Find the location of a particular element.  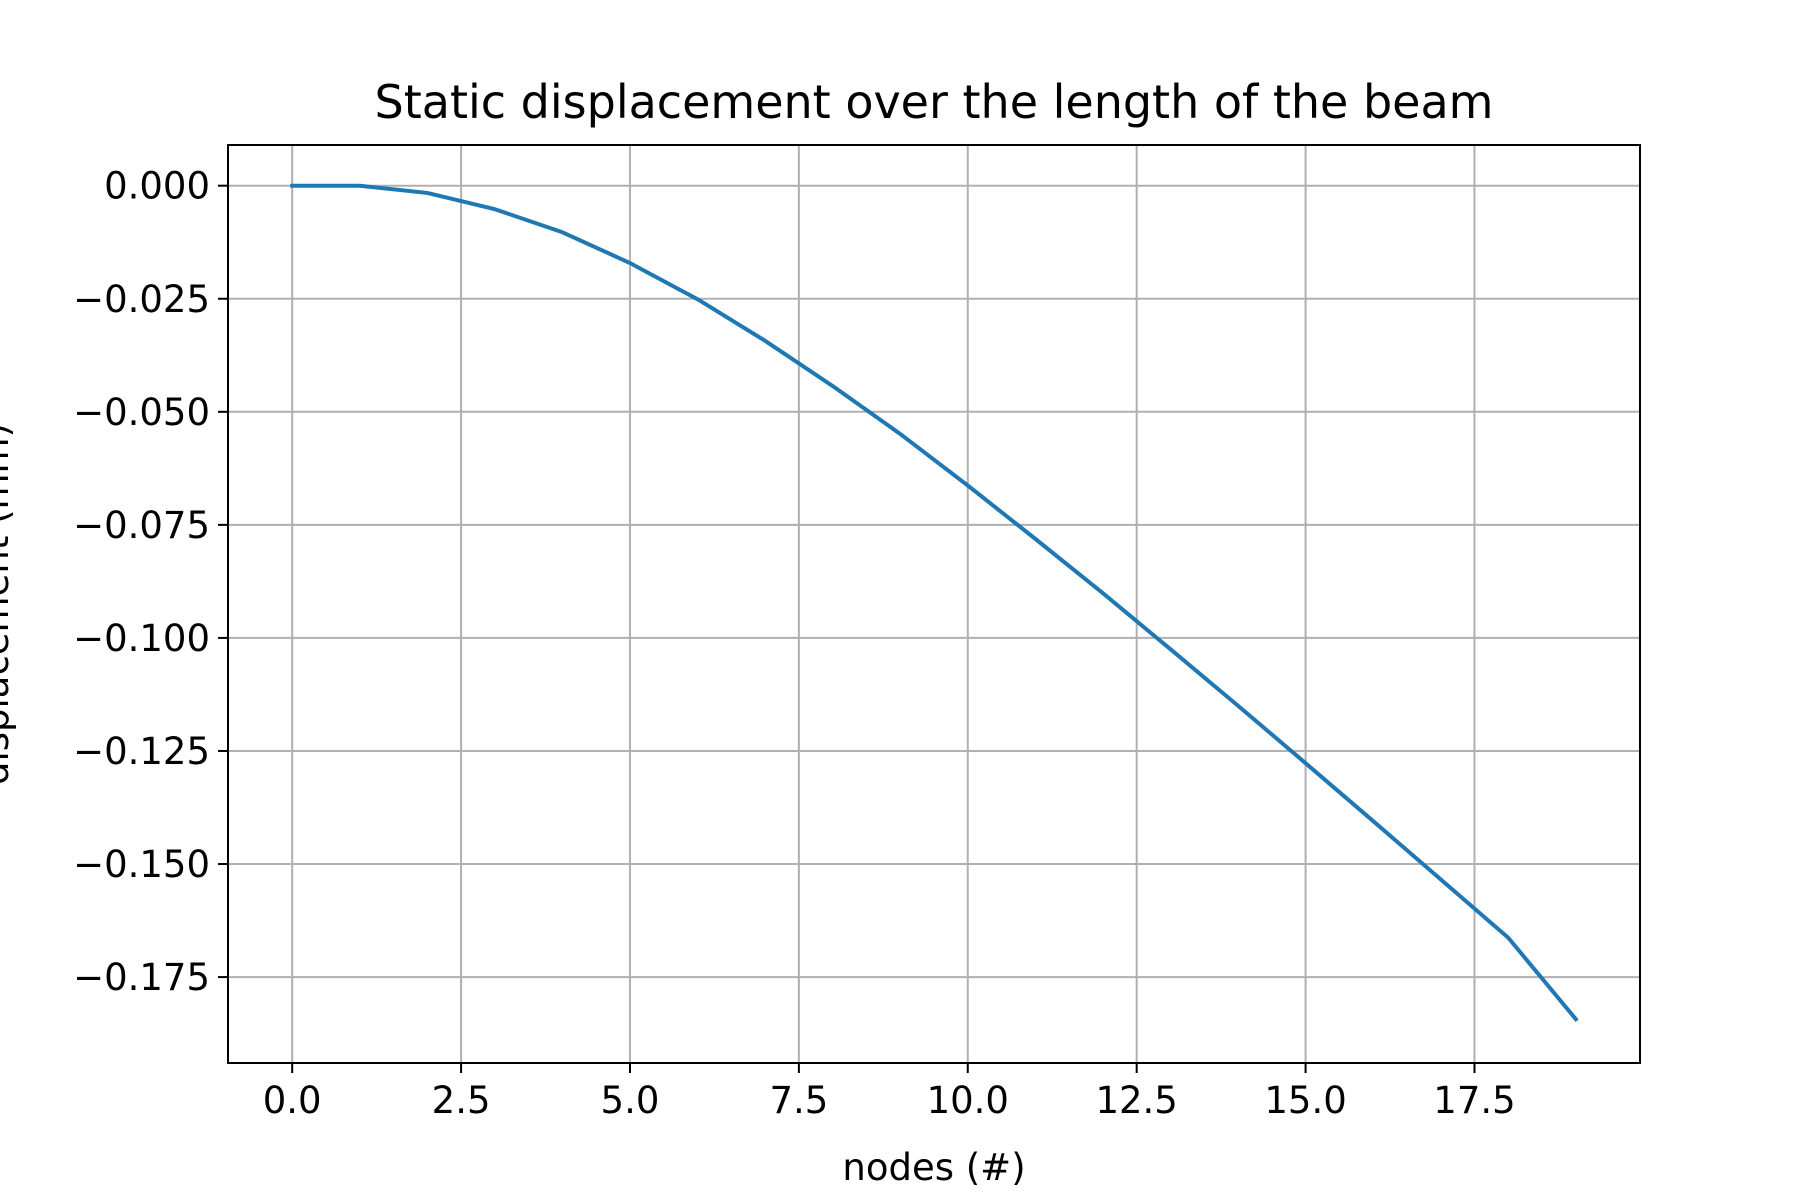

x-tick-label: 5.0 is located at coordinates (630, 1100).